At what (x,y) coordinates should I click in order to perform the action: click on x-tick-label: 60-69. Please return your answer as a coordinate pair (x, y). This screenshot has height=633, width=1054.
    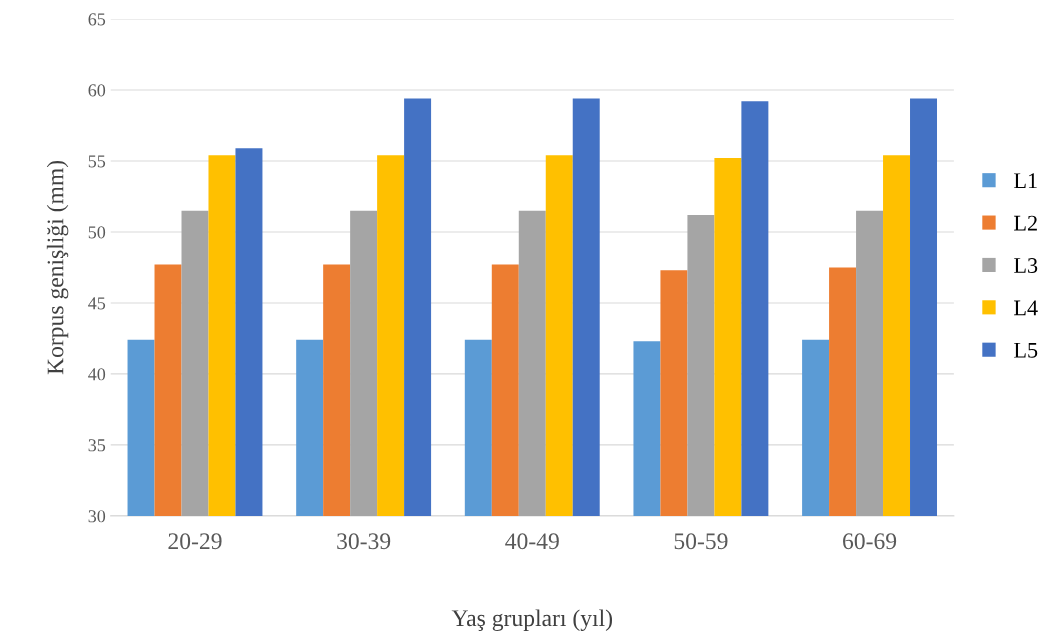
    Looking at the image, I should click on (870, 541).